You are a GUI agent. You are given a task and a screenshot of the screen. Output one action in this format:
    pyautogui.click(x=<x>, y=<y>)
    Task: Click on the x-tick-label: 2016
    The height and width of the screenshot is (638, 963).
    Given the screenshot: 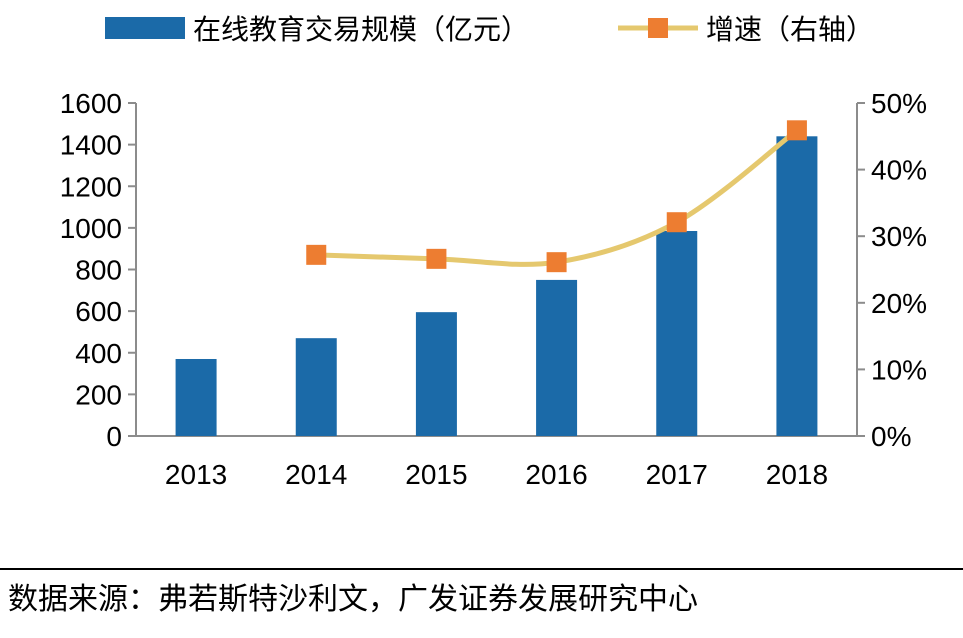 What is the action you would take?
    pyautogui.click(x=556, y=474)
    